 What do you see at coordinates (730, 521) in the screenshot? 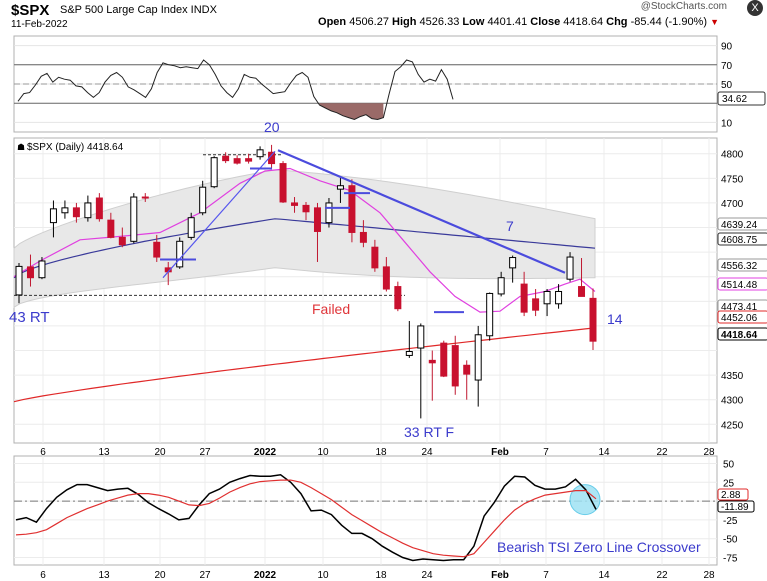
I see `tsi-tick-label: -25` at bounding box center [730, 521].